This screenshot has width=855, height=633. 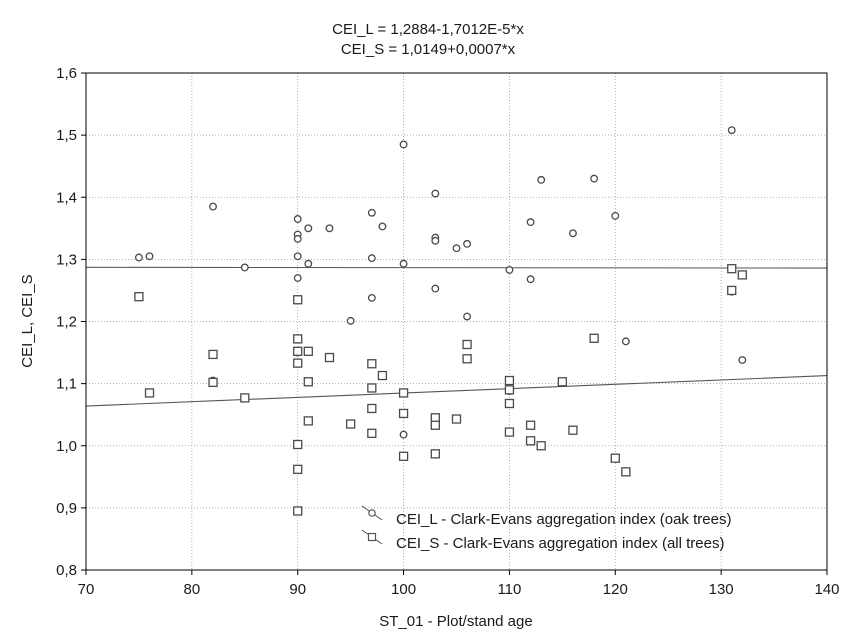 I want to click on y-axis-ticks: 0,8 0,9 1,0 1,1 1,2 1,3 1,4 1,5 1,6, so click(x=71, y=322).